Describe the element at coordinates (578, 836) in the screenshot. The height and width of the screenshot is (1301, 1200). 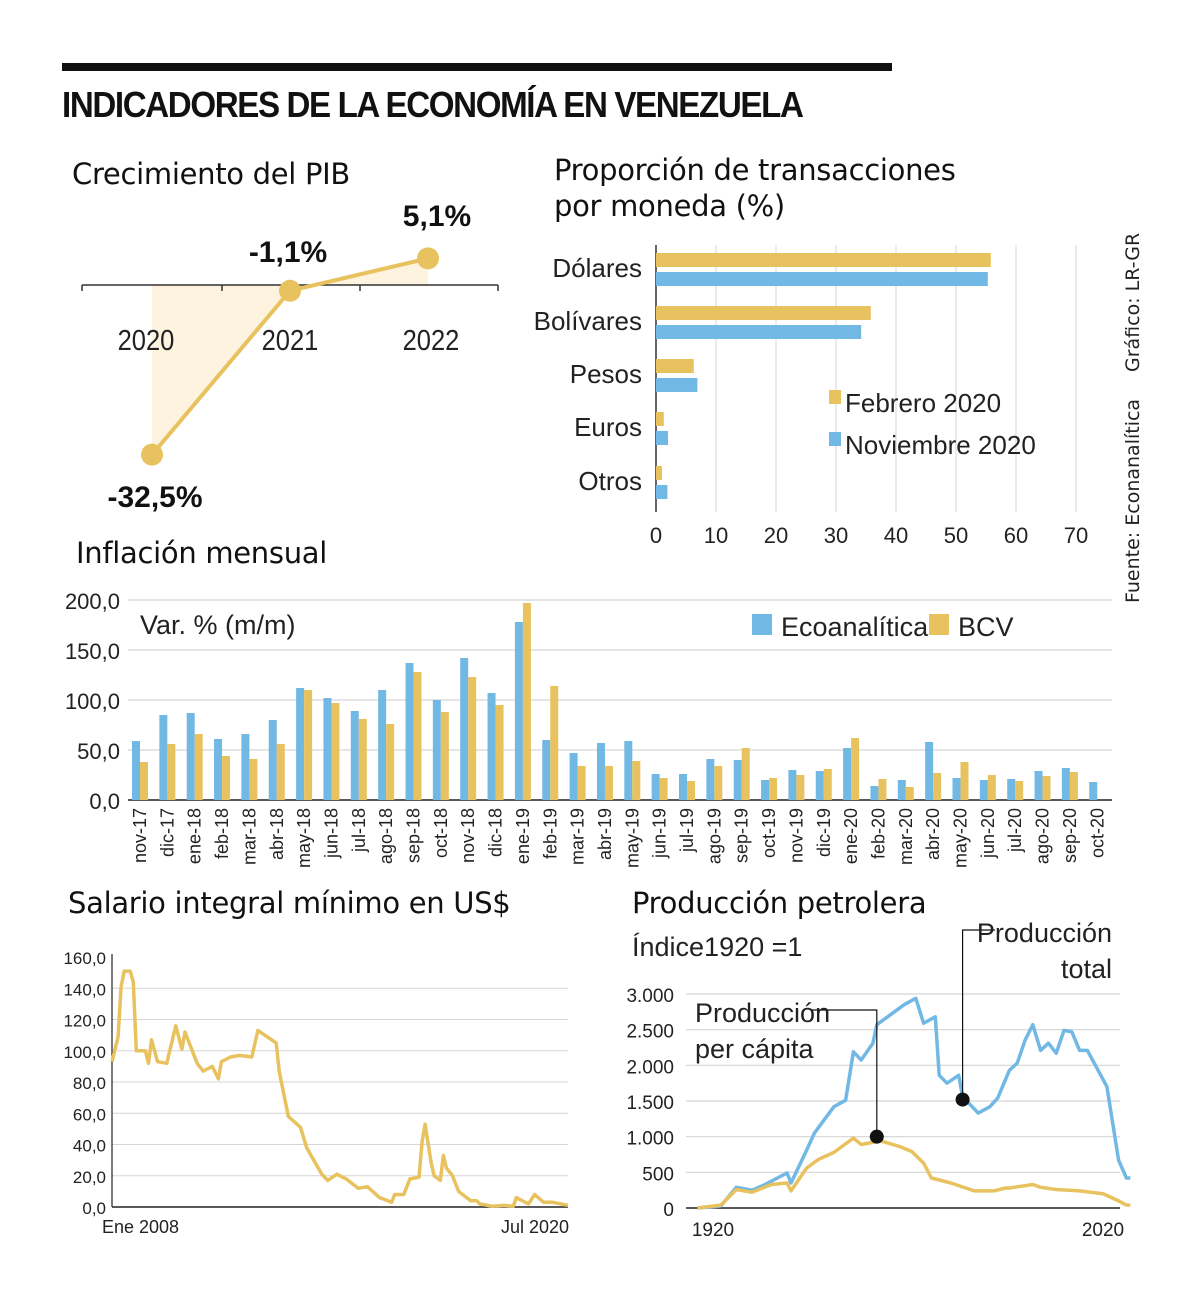
I see `inflacion-category-label: mar-19` at that location.